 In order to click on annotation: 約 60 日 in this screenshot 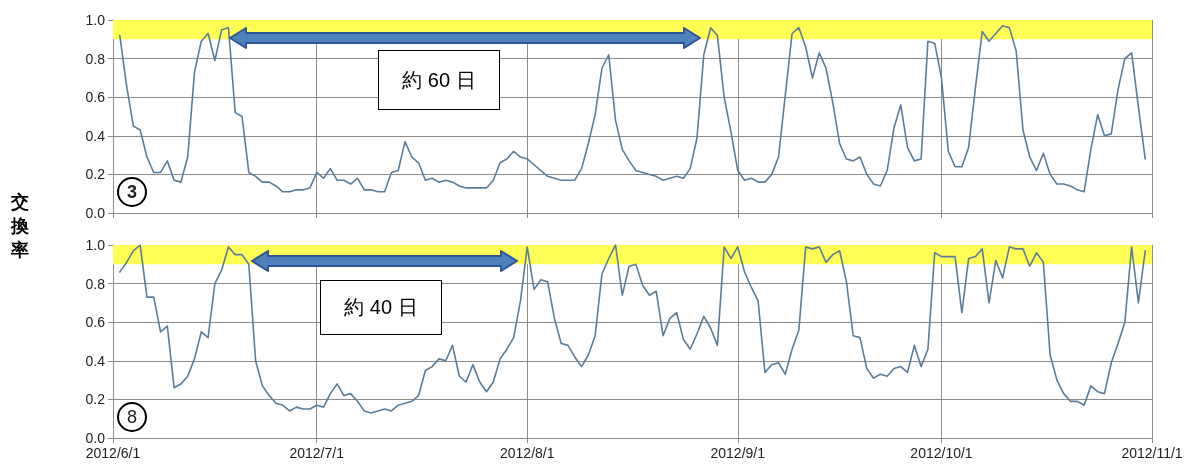, I will do `click(439, 80)`.